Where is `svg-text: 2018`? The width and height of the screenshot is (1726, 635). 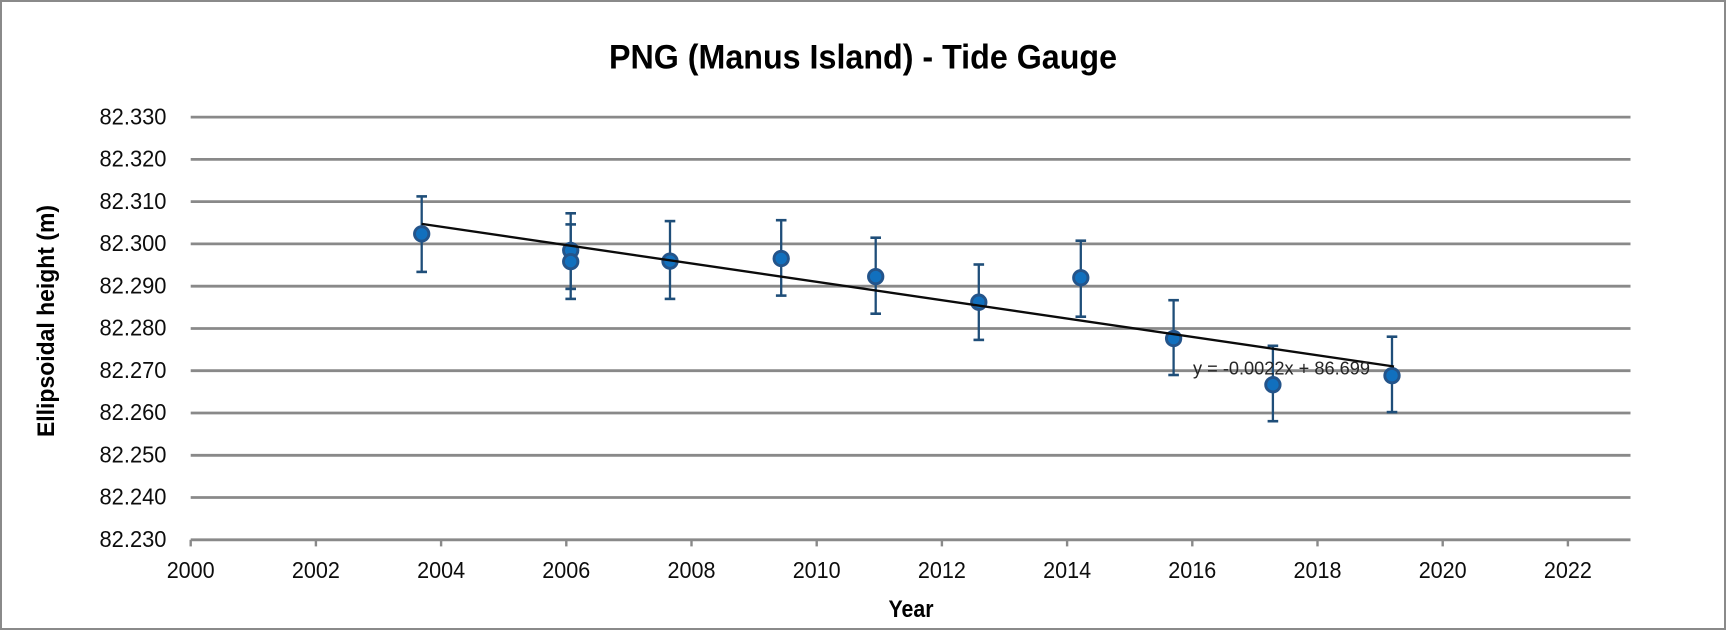
svg-text: 2018 is located at coordinates (1318, 570).